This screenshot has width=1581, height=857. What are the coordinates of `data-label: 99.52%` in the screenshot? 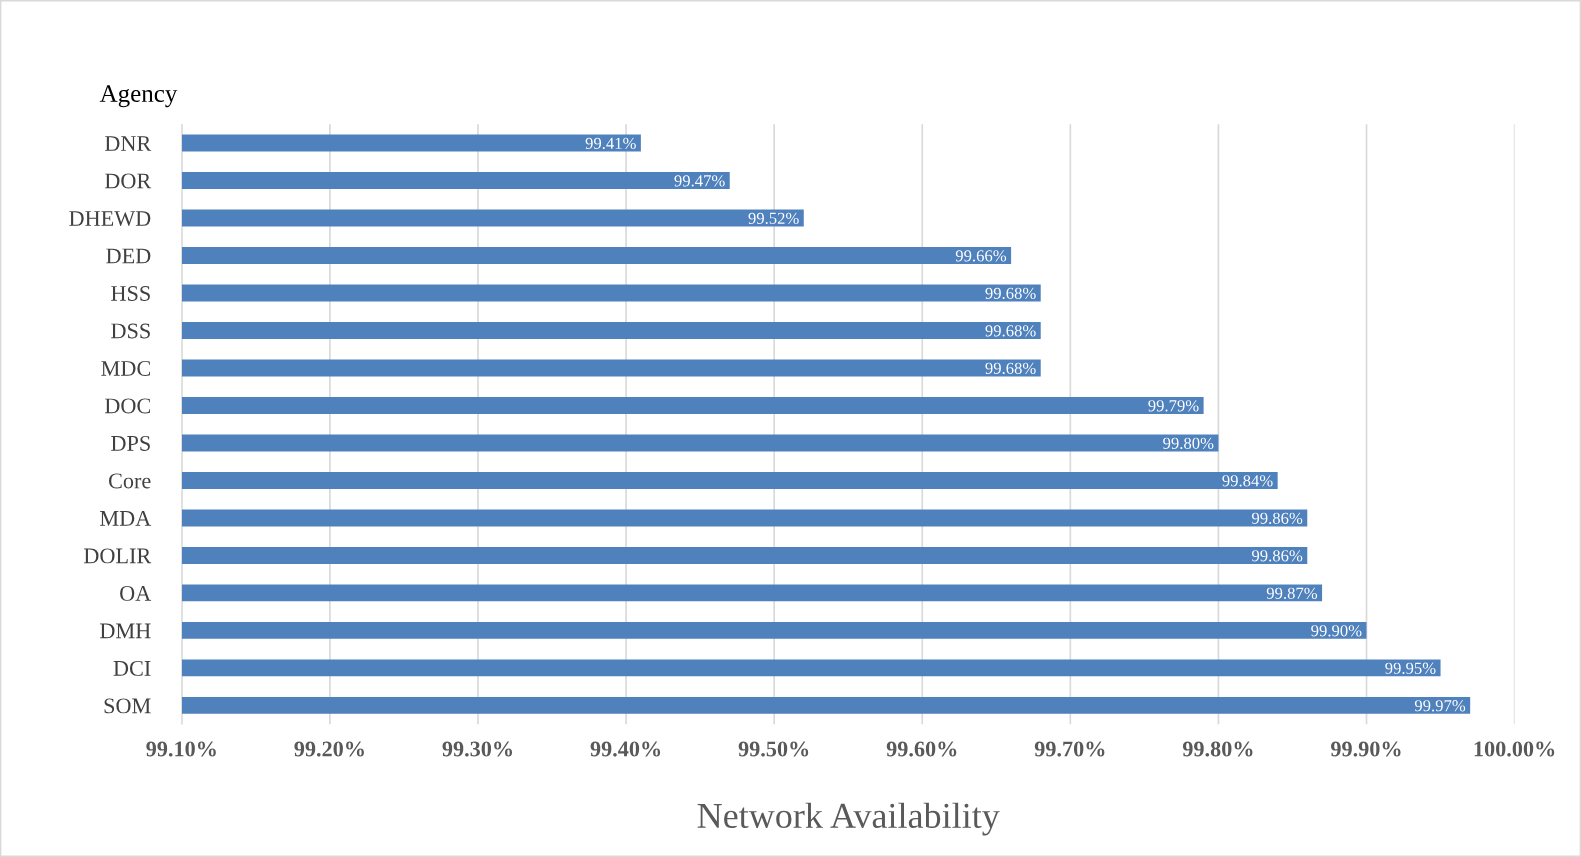 It's located at (773, 218).